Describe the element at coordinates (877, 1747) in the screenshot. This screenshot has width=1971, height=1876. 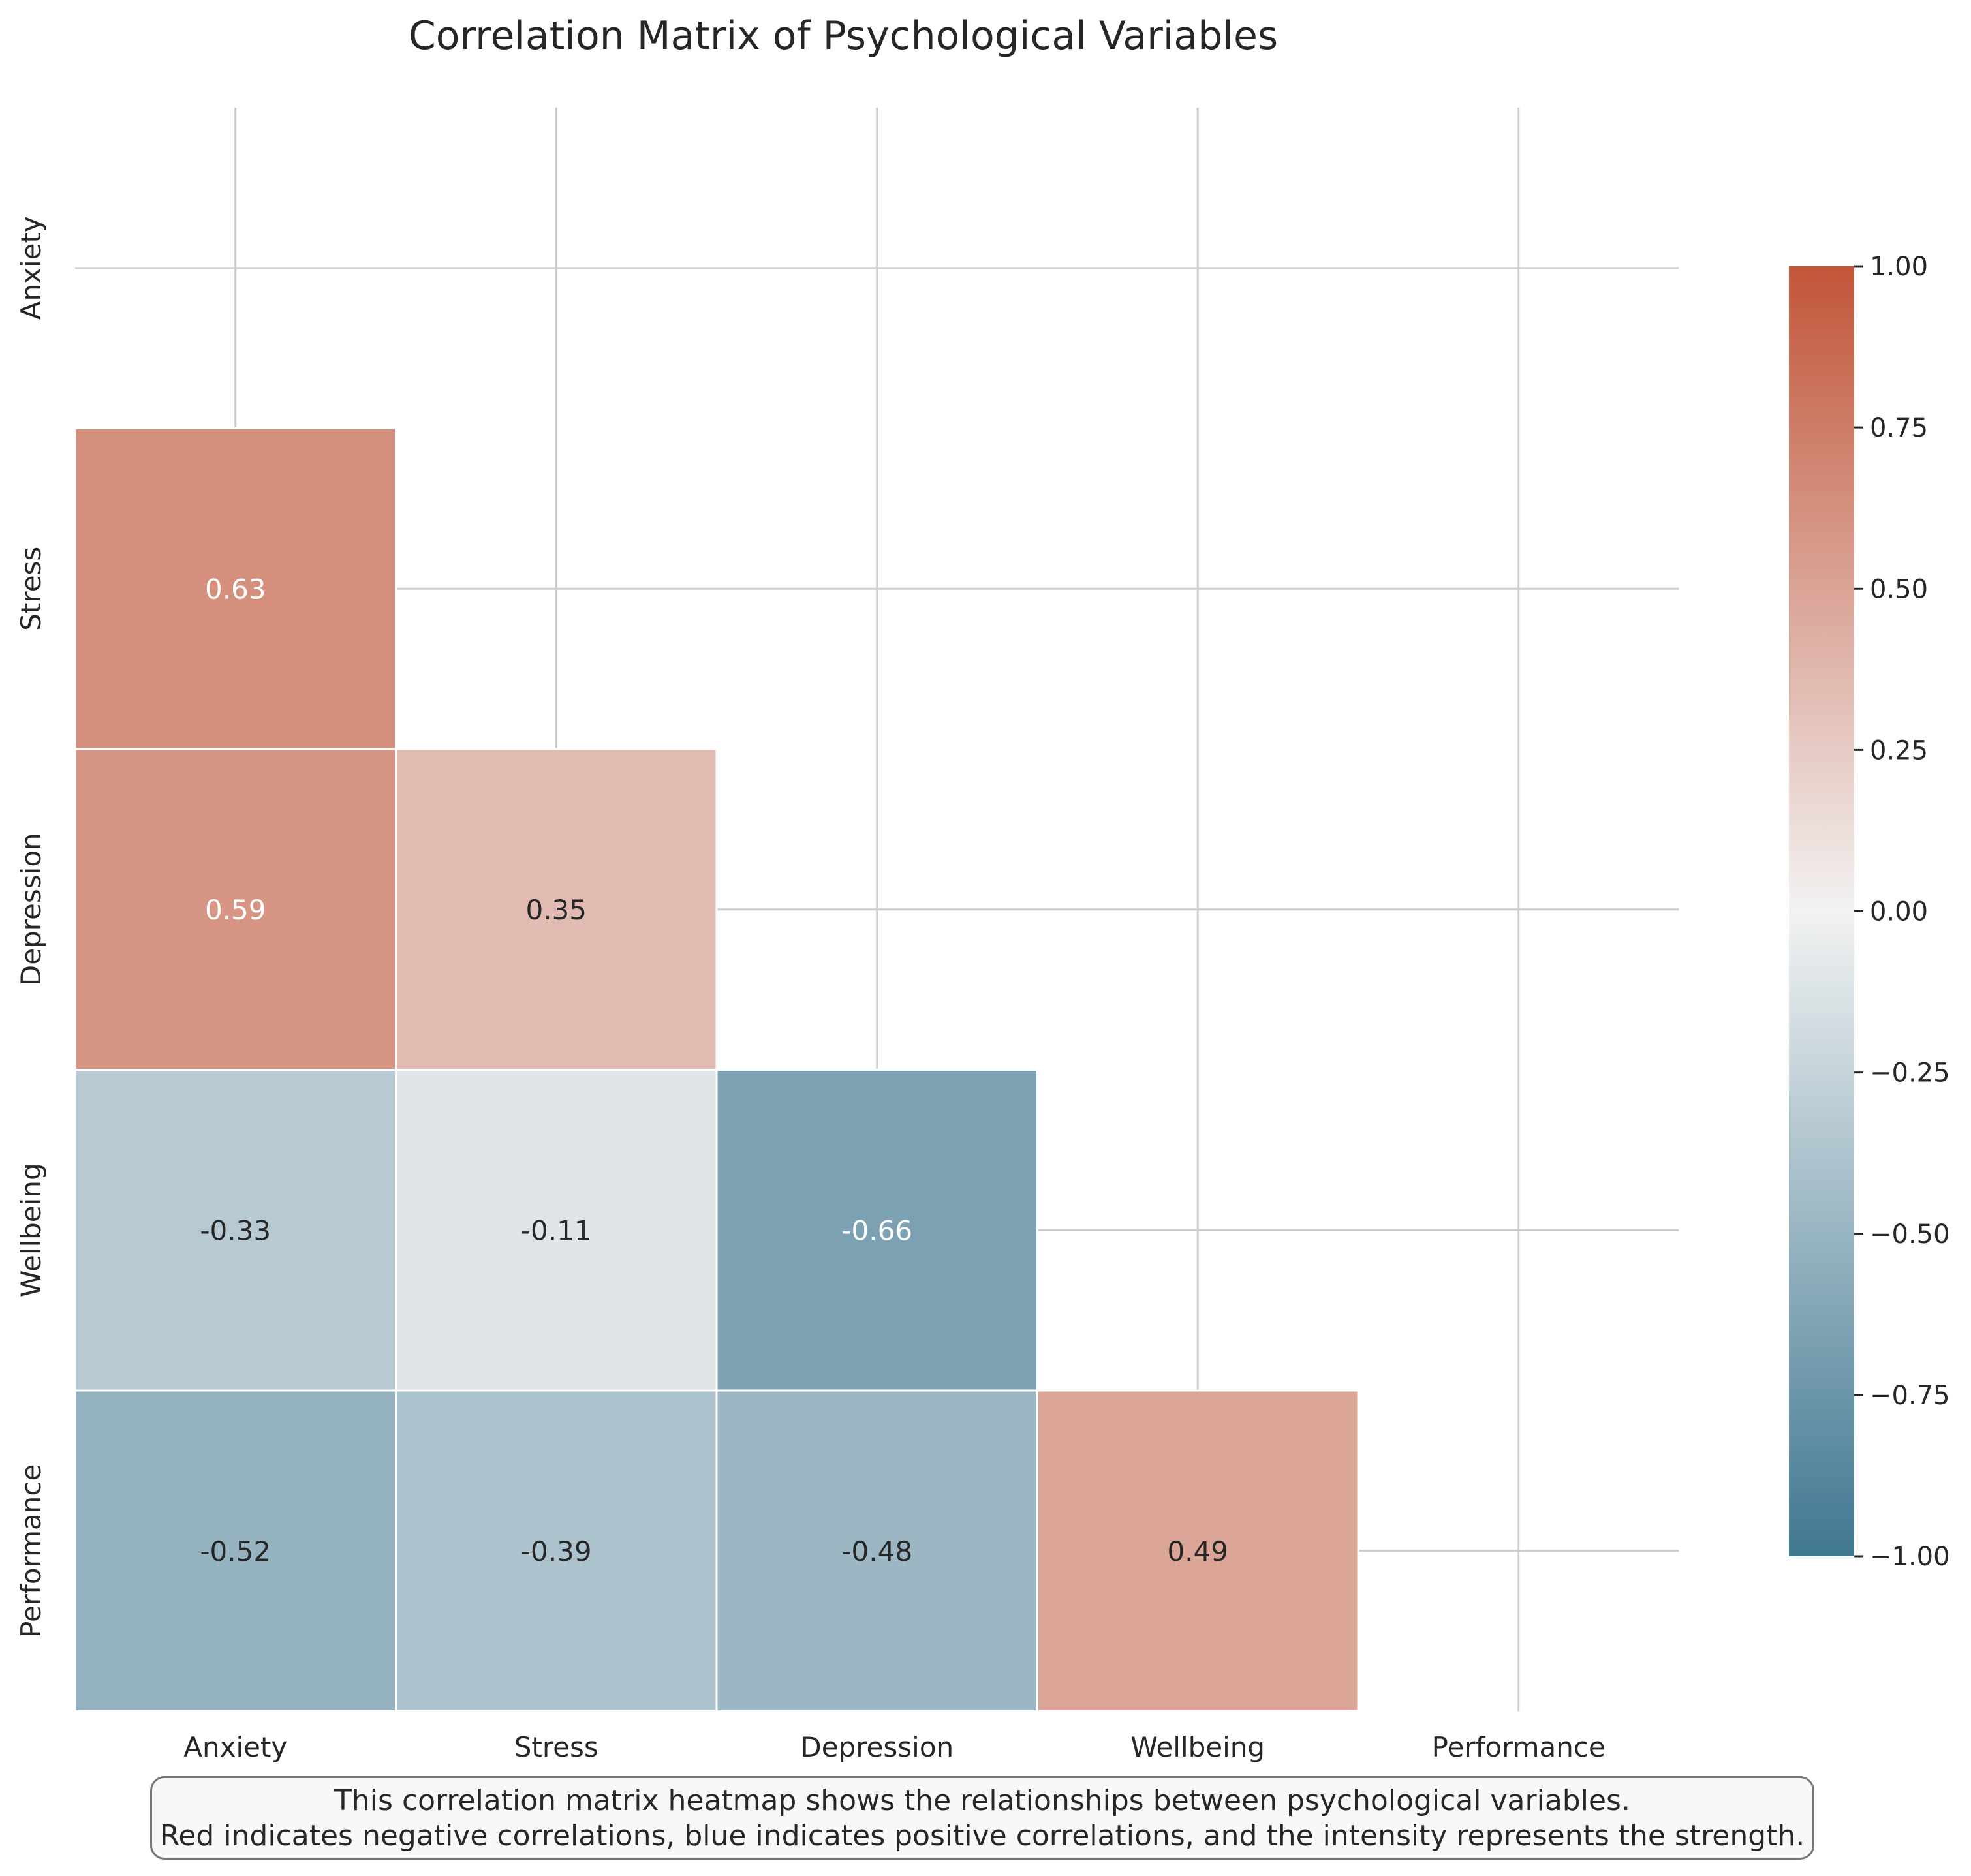
I see `x-tick-label: Depression` at that location.